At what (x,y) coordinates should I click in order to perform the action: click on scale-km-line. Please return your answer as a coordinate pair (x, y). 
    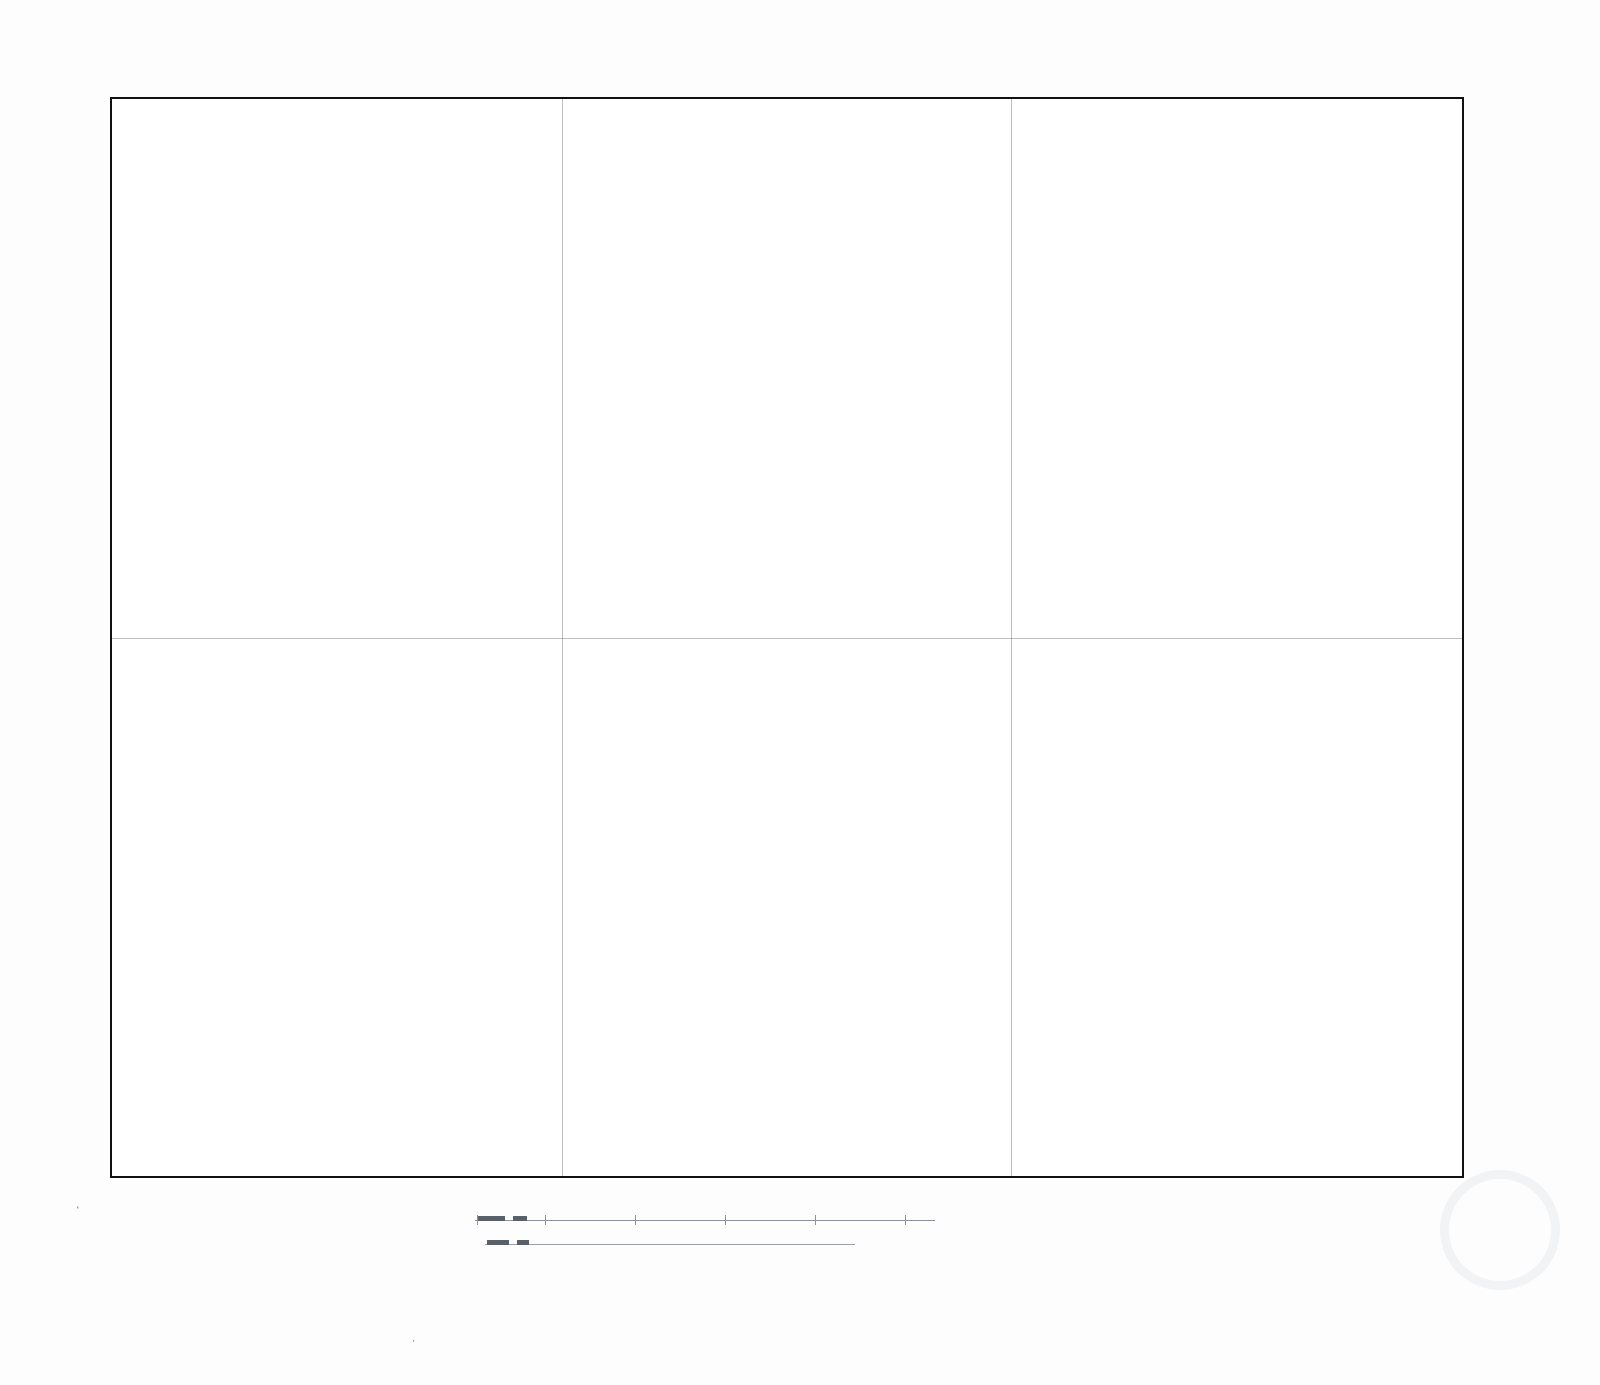
    Looking at the image, I should click on (670, 1244).